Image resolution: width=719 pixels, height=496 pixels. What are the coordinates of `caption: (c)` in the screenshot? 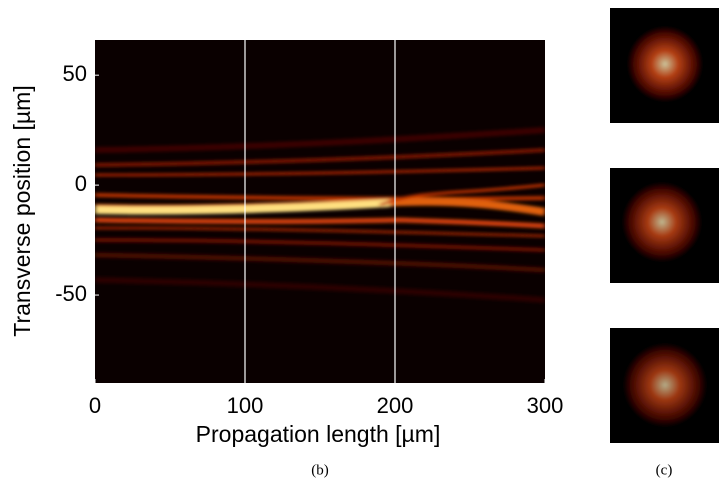 It's located at (664, 470).